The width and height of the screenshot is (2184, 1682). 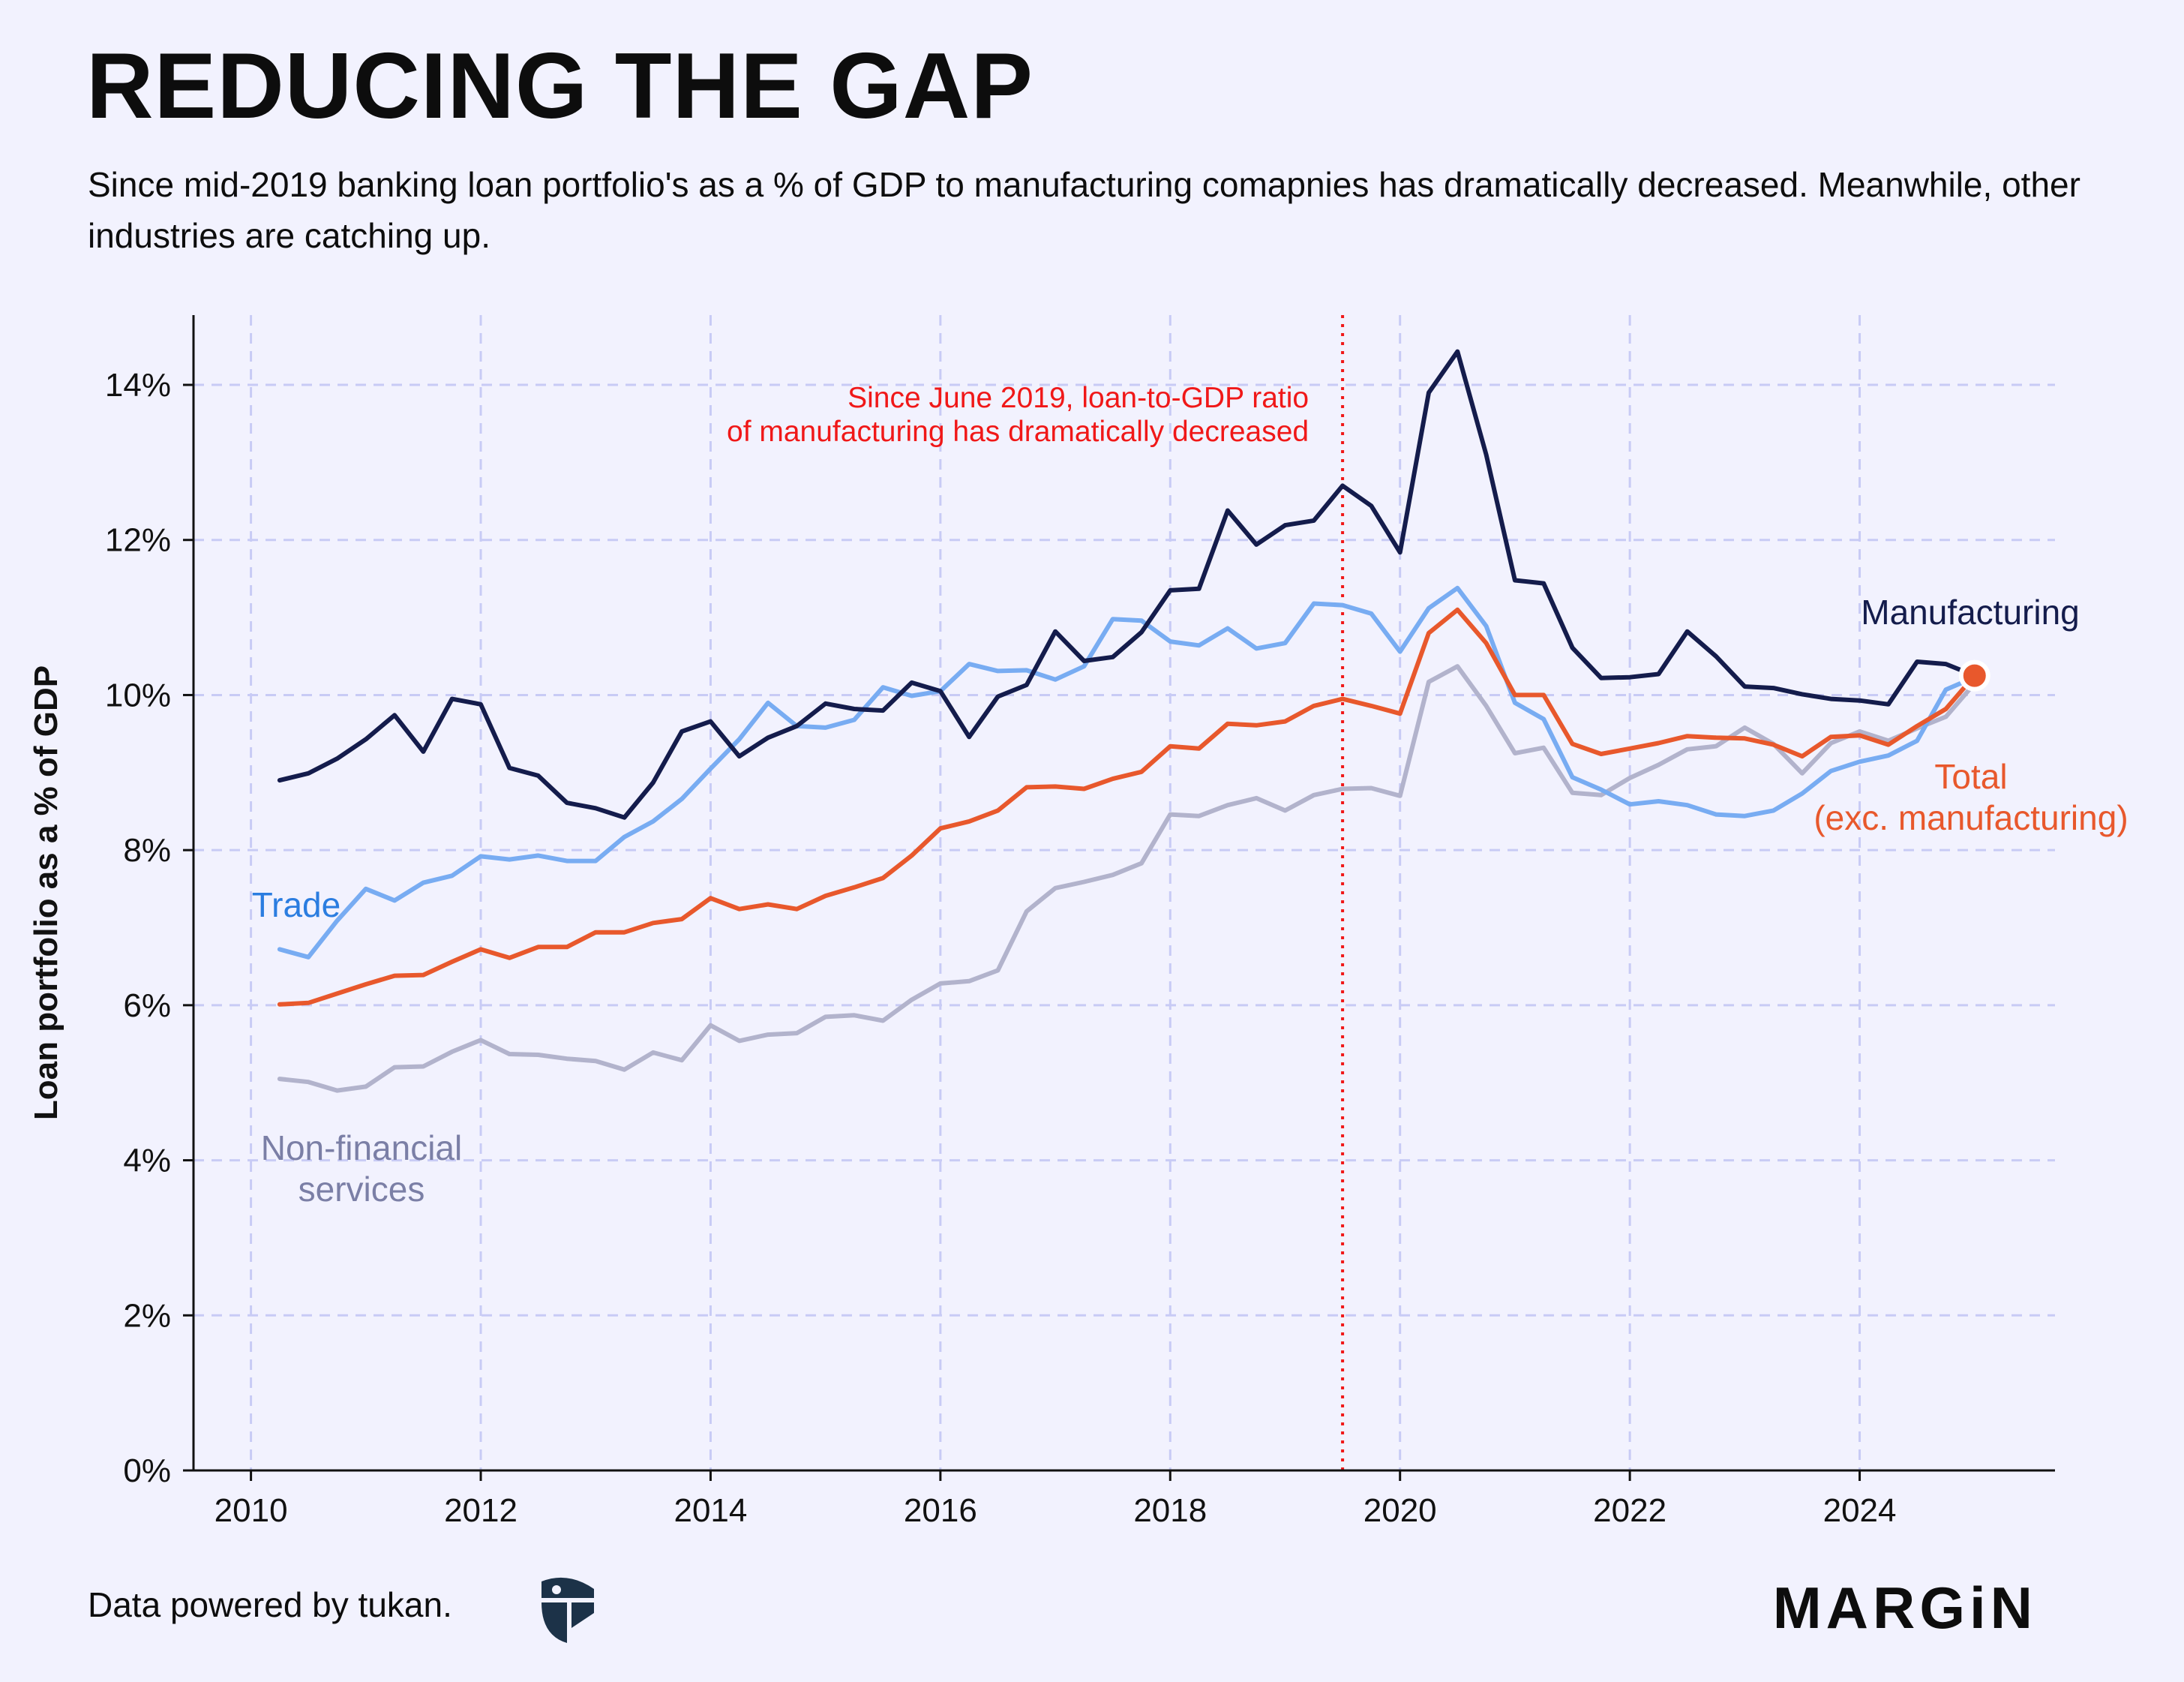 I want to click on page-title: REDUCING THE GAP, so click(x=560, y=86).